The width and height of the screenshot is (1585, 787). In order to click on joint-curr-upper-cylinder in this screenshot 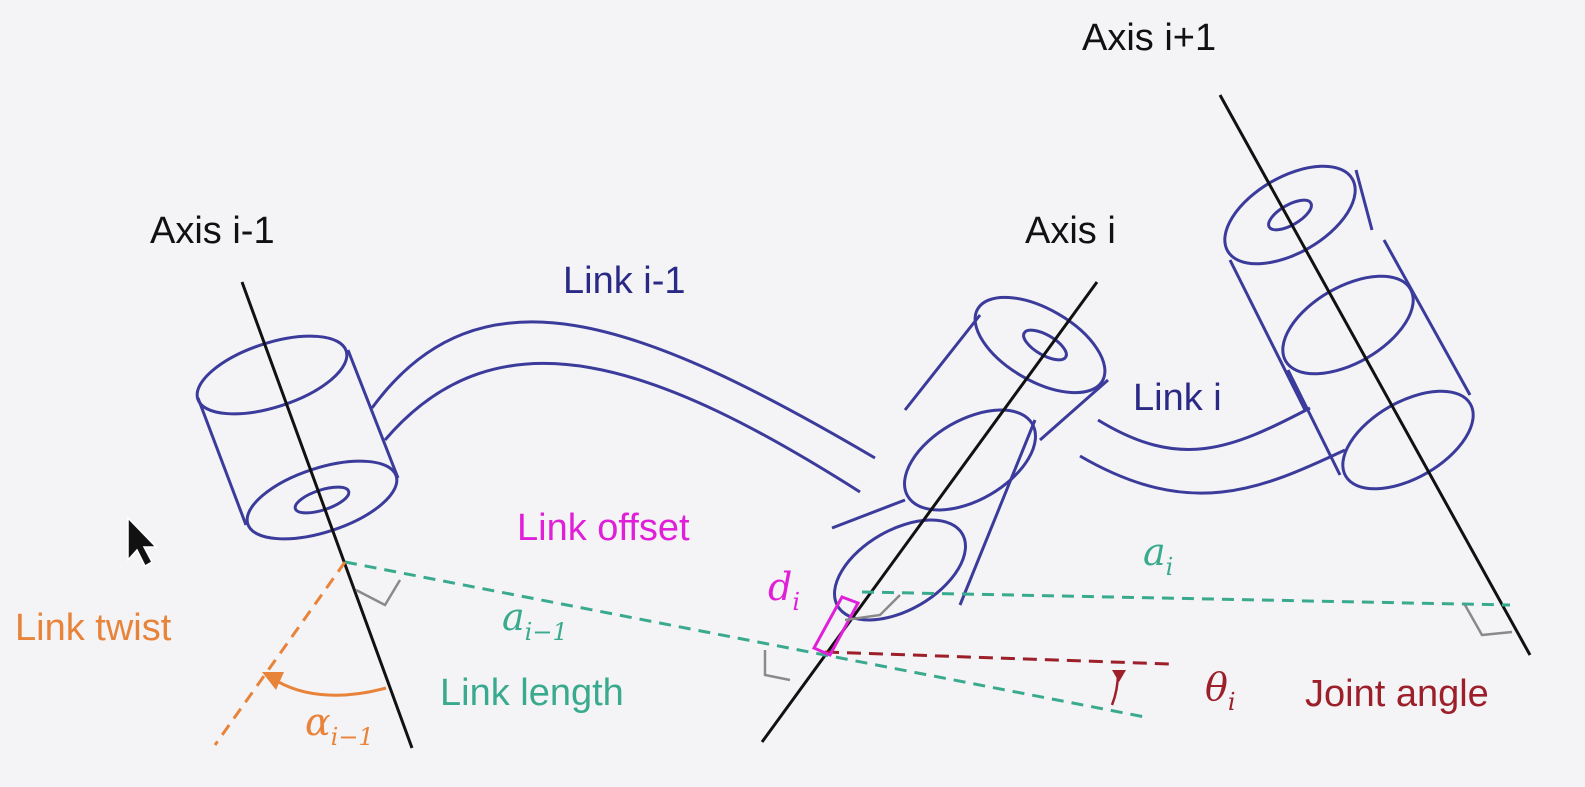, I will do `click(1006, 368)`.